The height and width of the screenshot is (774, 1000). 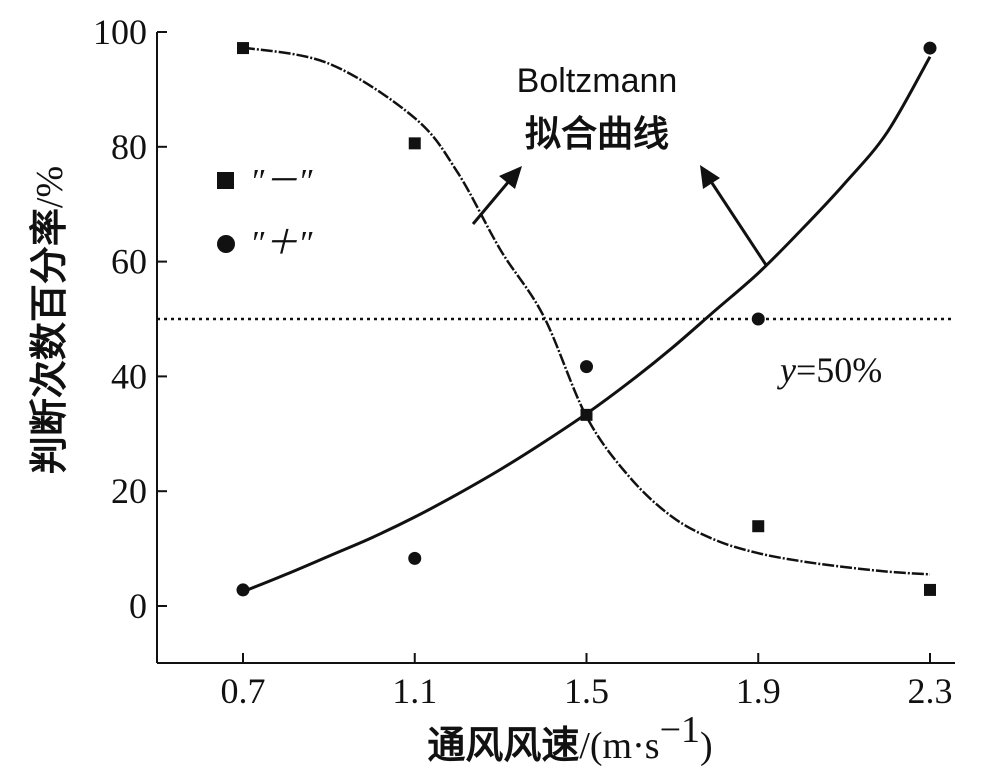 What do you see at coordinates (129, 491) in the screenshot?
I see `y-tick-label: 20` at bounding box center [129, 491].